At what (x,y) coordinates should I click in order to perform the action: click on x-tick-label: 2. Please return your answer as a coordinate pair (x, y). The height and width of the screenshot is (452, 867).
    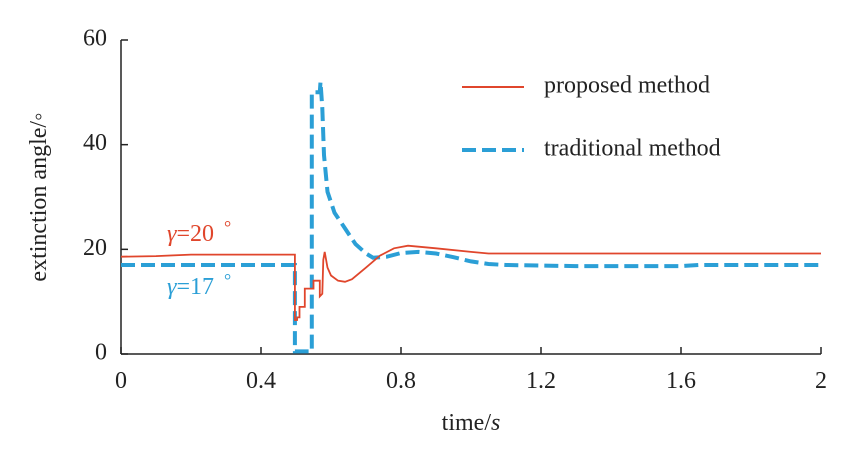
    Looking at the image, I should click on (821, 381).